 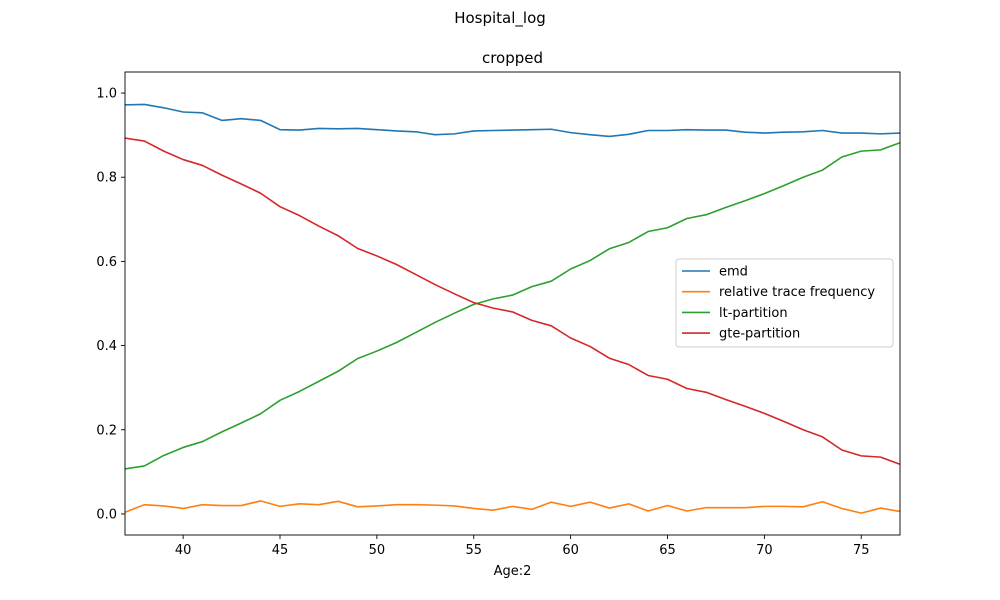 What do you see at coordinates (797, 292) in the screenshot?
I see `legend-label: relative trace frequency` at bounding box center [797, 292].